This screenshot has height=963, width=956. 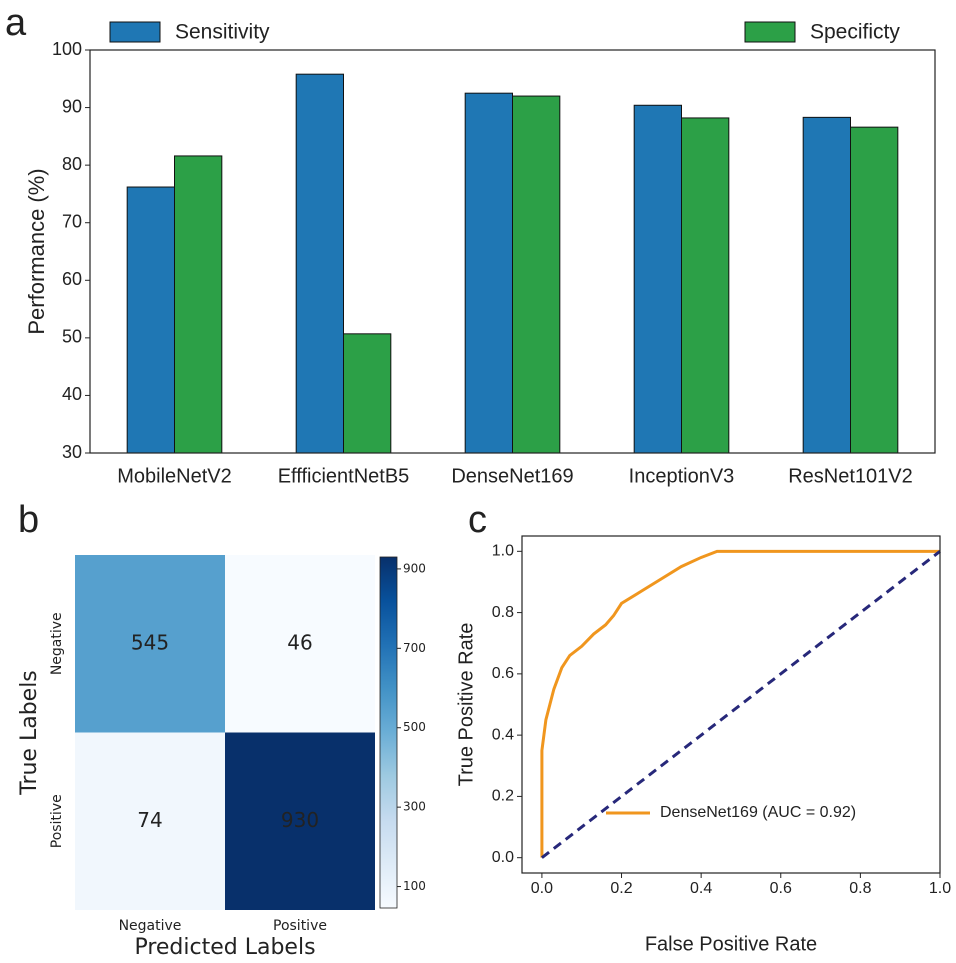 I want to click on y-tick-label: 0.0, so click(x=503, y=857).